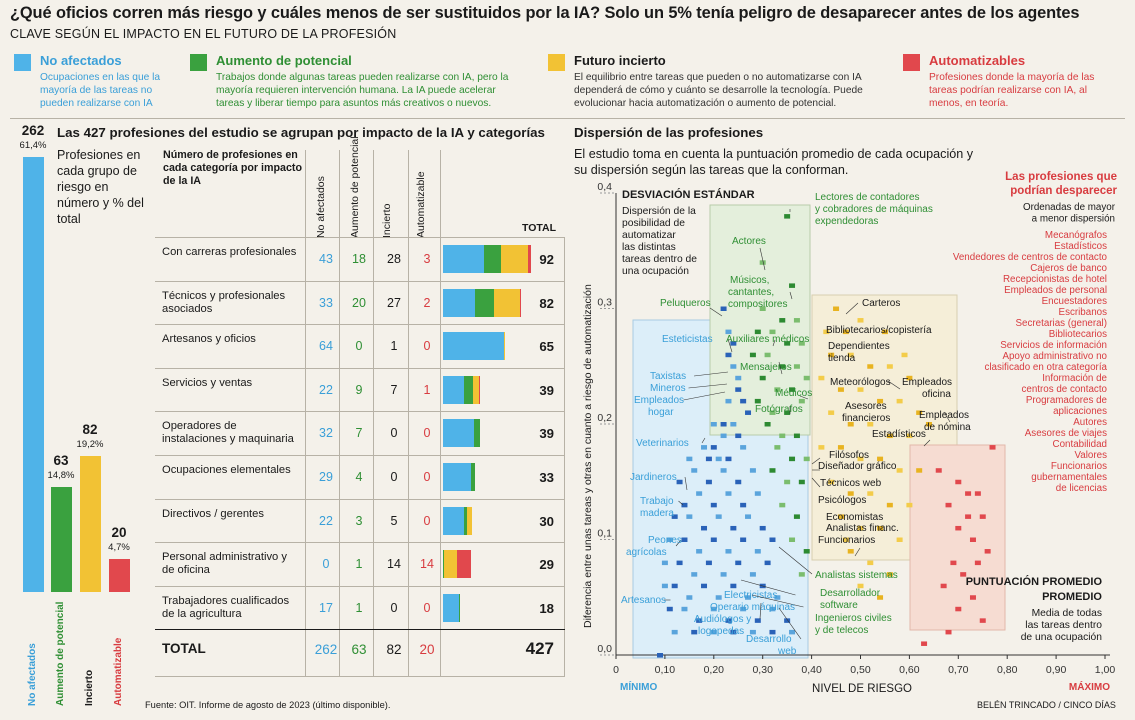  Describe the element at coordinates (604, 649) in the screenshot. I see `y-tick-label: 0,0` at that location.